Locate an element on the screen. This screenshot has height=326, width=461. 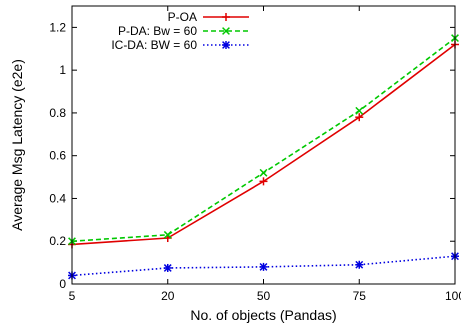
series-line is located at coordinates (263, 266).